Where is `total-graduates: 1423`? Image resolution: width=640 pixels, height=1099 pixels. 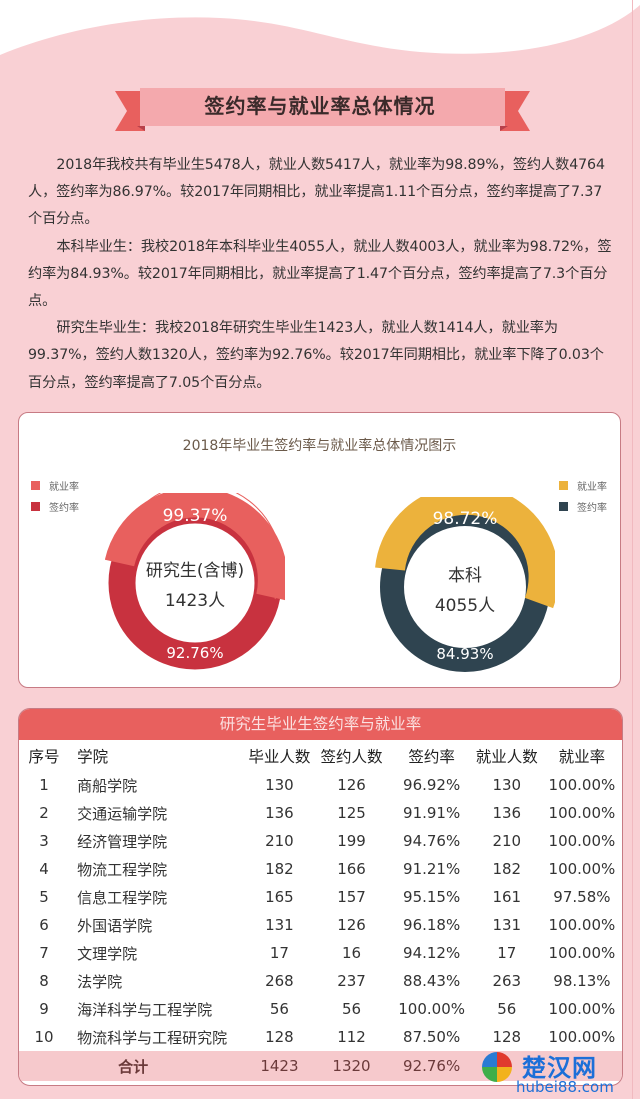
total-graduates: 1423 is located at coordinates (279, 1066).